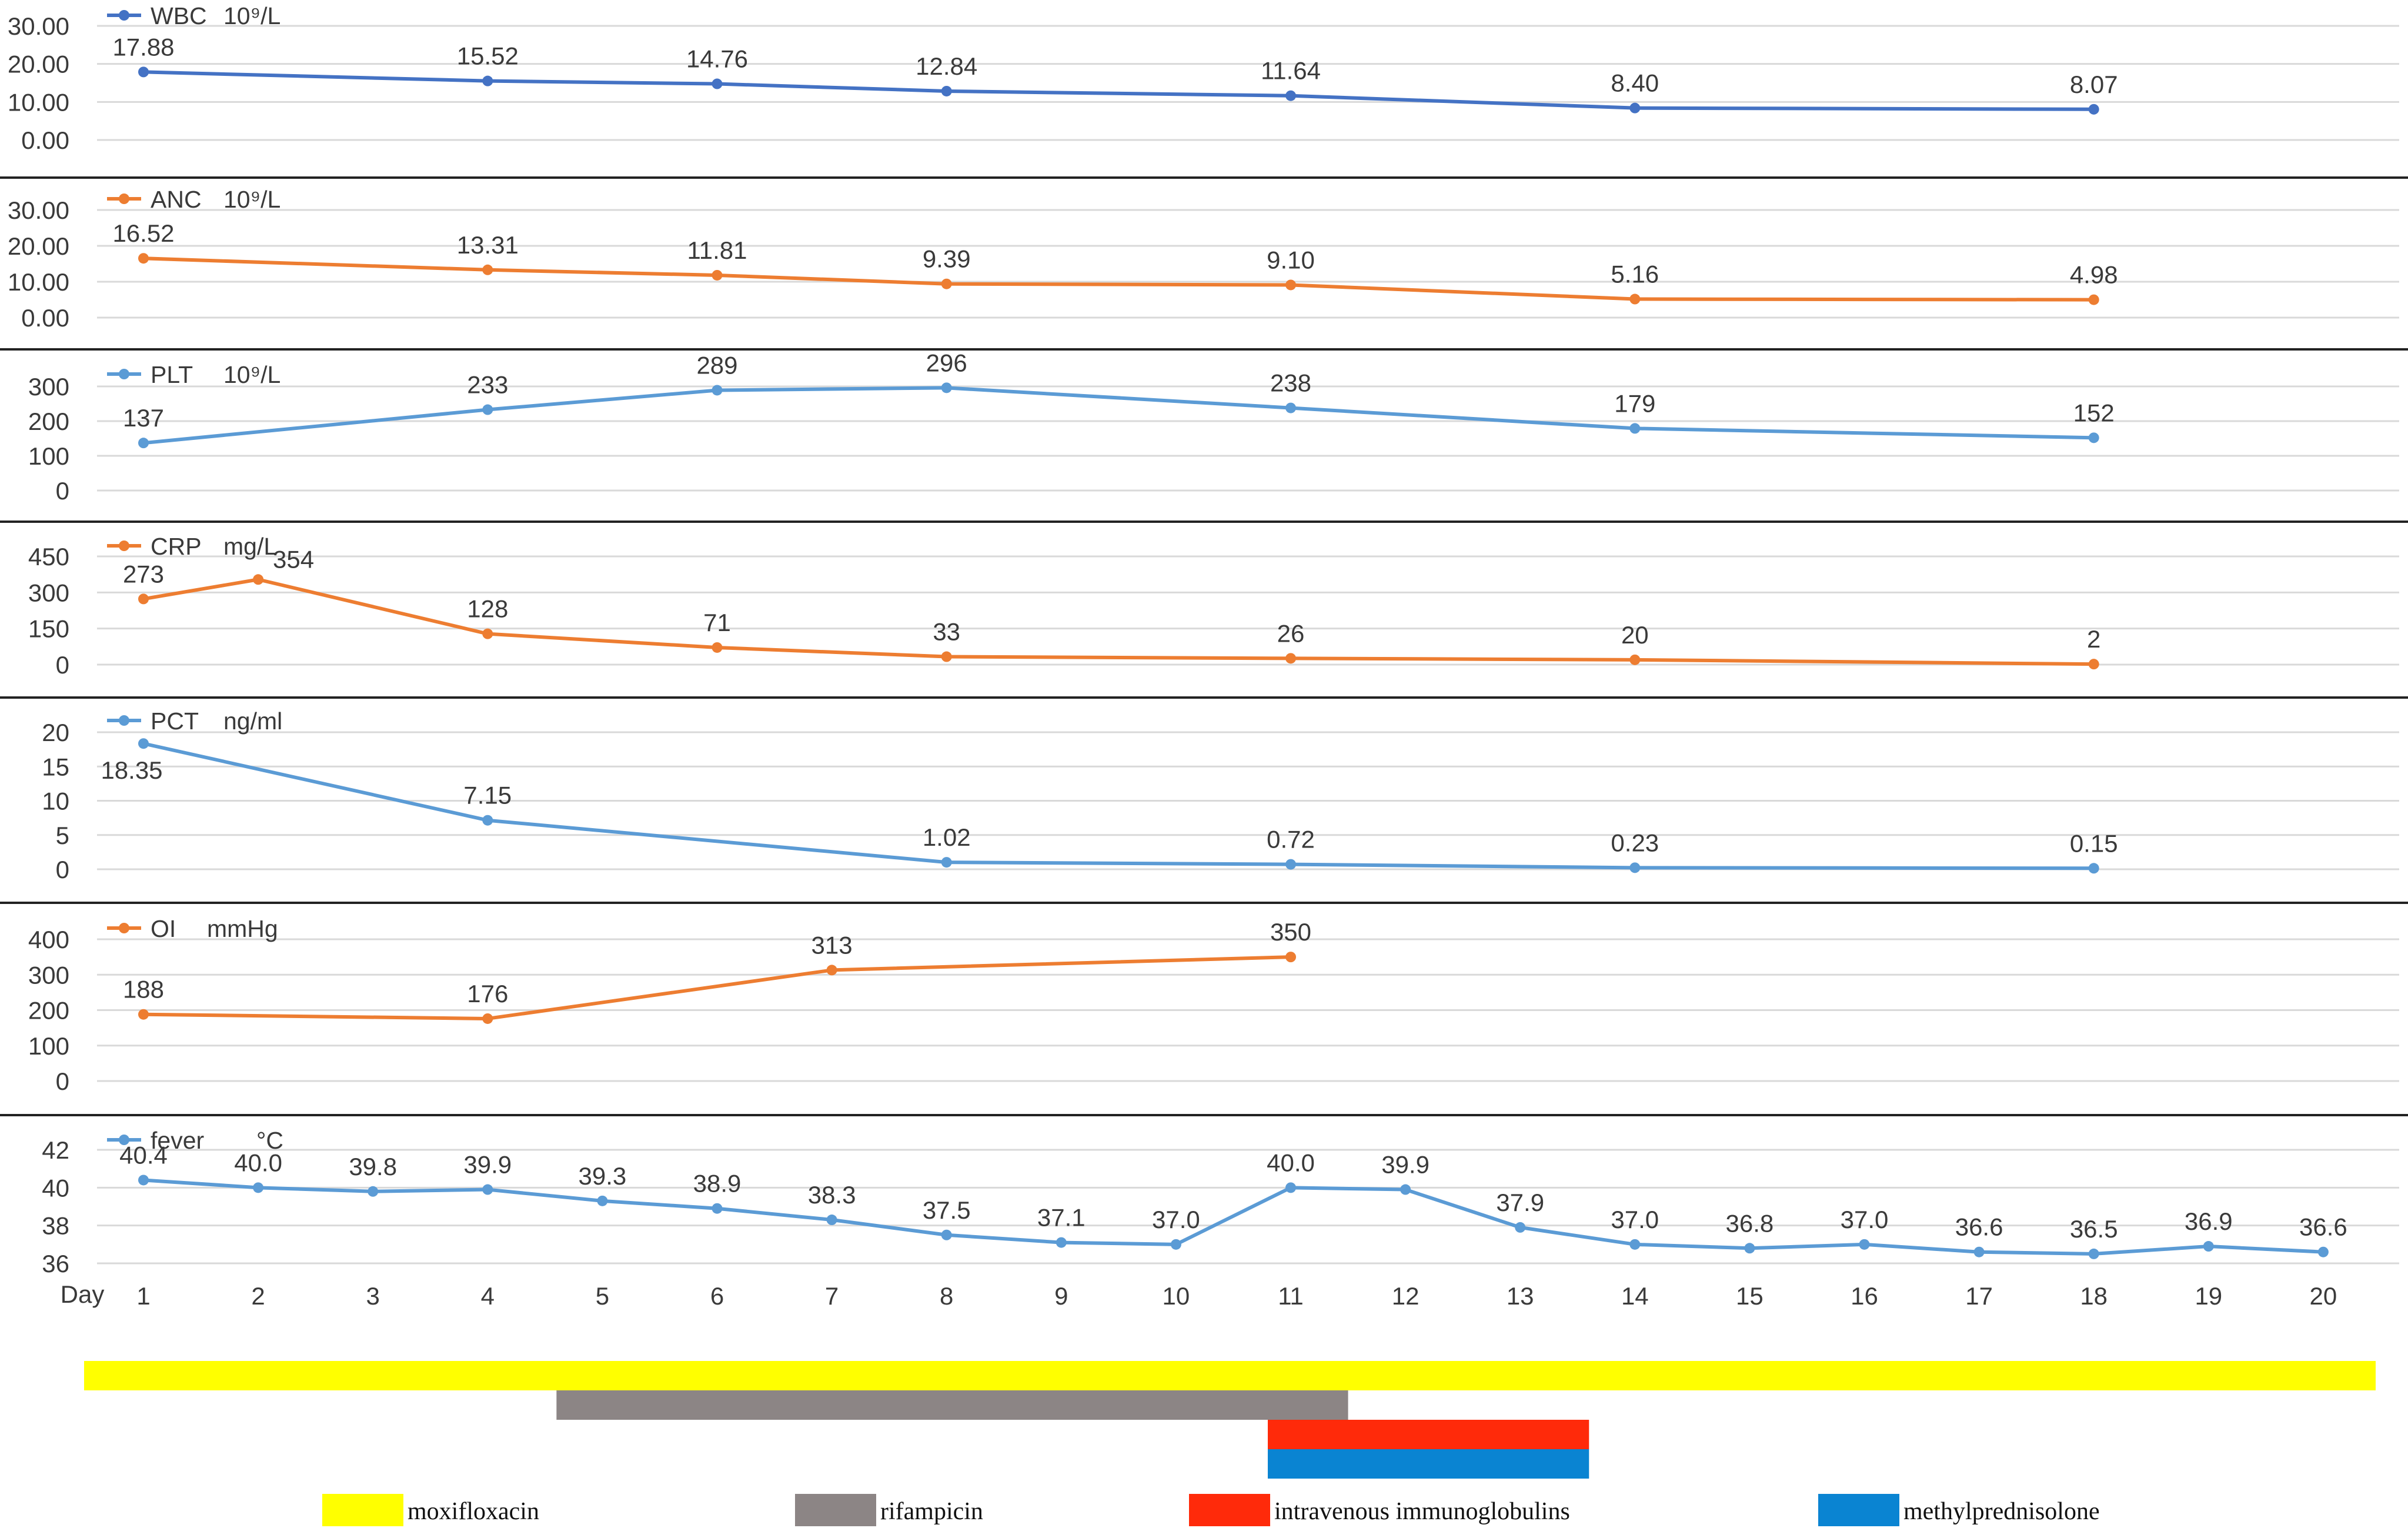  I want to click on x-tick-label: 8, so click(946, 1296).